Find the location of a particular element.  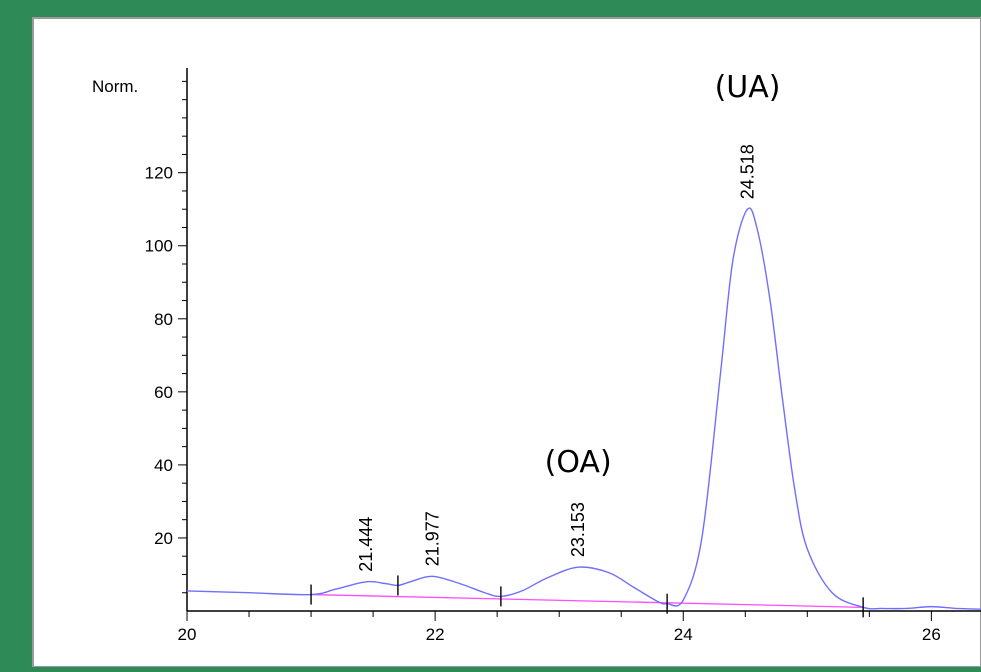

peak-retention-label: 21.977 is located at coordinates (432, 538).